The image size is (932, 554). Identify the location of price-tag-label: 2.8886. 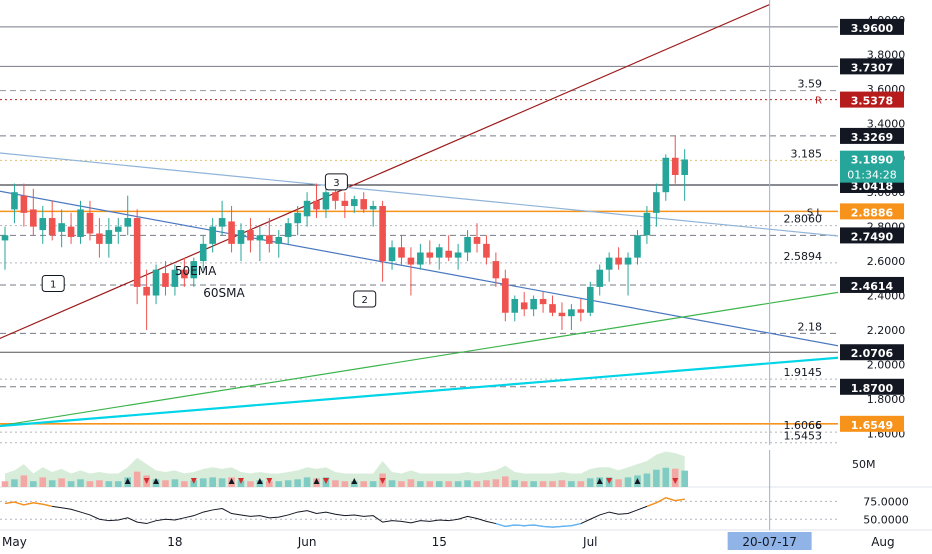
(872, 212).